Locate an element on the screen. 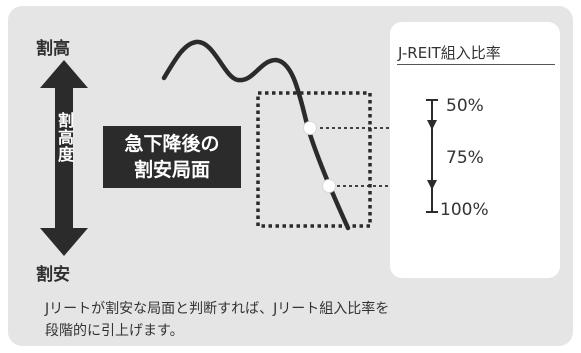 The height and width of the screenshot is (353, 581). ratio-100: 100% is located at coordinates (464, 210).